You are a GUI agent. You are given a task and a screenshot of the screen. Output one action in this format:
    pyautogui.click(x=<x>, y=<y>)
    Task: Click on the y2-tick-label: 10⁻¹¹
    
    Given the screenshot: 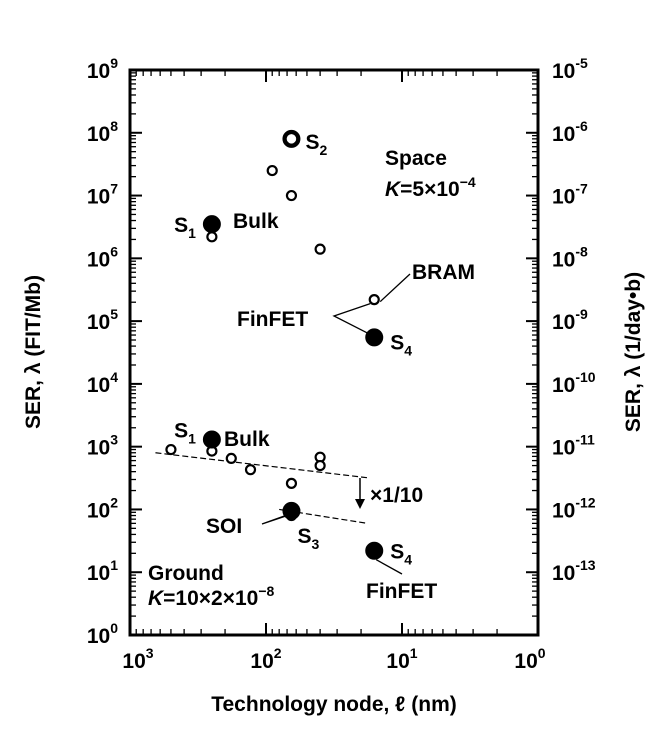 What is the action you would take?
    pyautogui.click(x=573, y=446)
    